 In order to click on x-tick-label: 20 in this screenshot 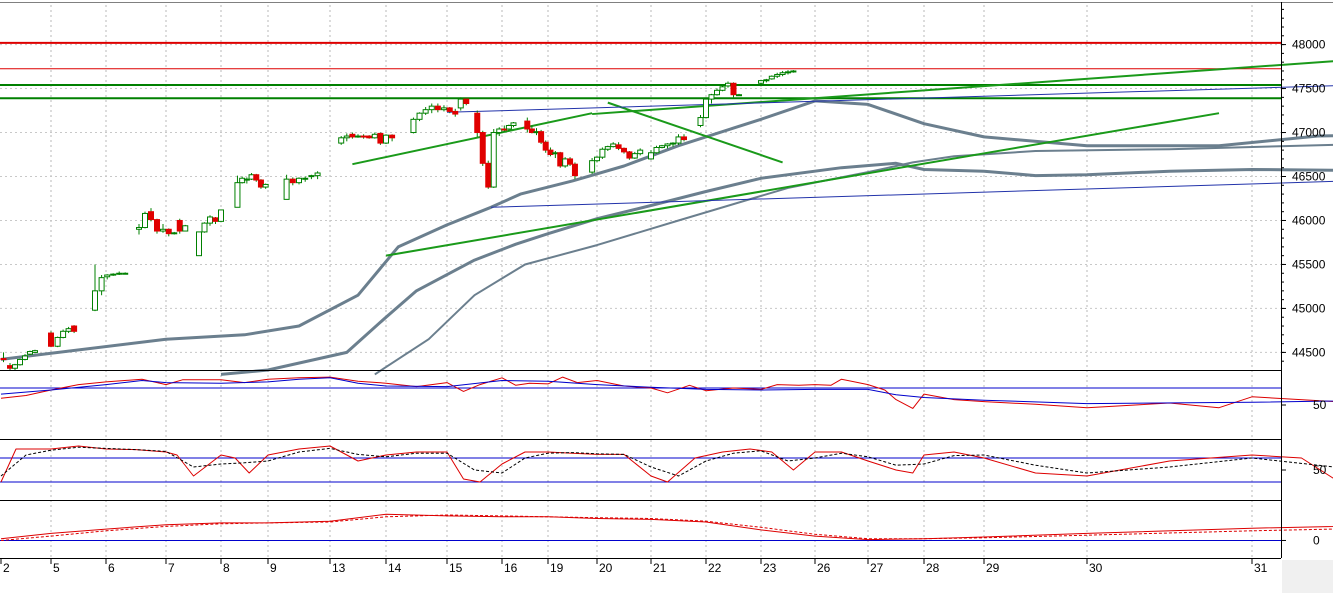, I will do `click(606, 568)`.